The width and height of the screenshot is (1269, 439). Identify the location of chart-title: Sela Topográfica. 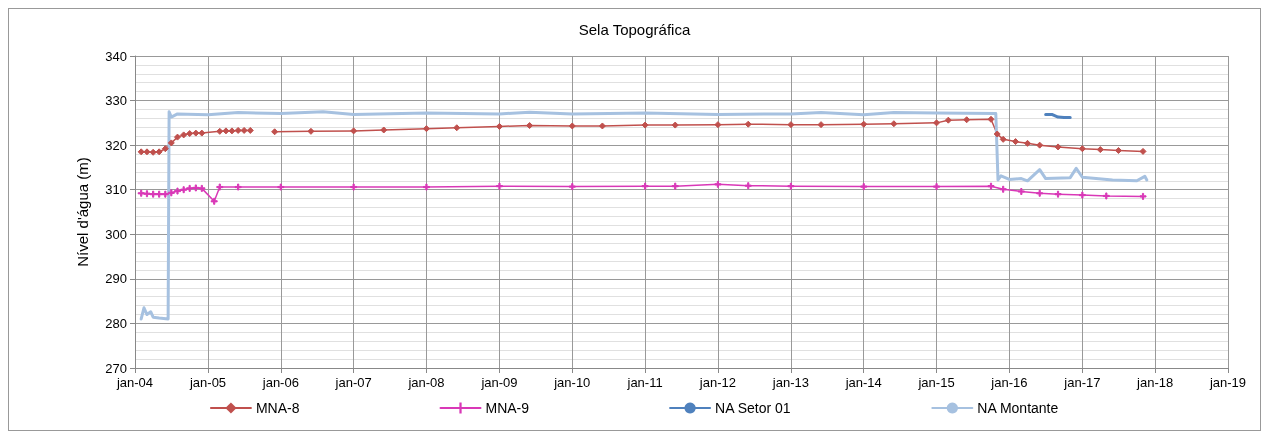
(634, 29).